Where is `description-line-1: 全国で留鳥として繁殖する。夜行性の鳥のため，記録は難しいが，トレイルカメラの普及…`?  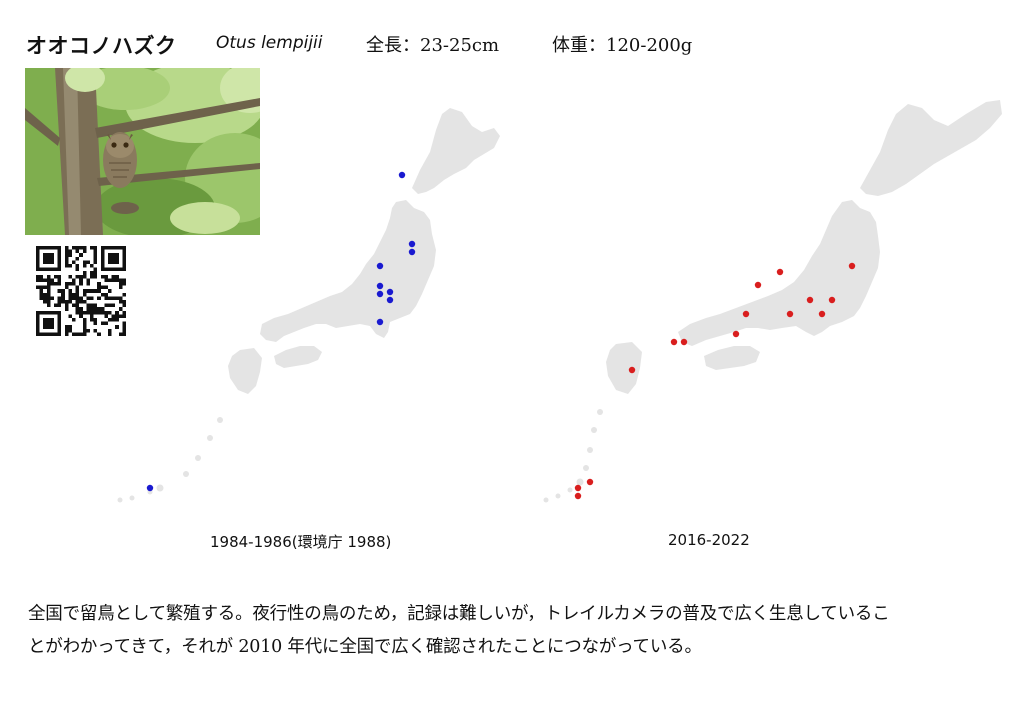 description-line-1: 全国で留鳥として繁殖する。夜行性の鳥のため，記録は難しいが，トレイルカメラの普及… is located at coordinates (459, 614).